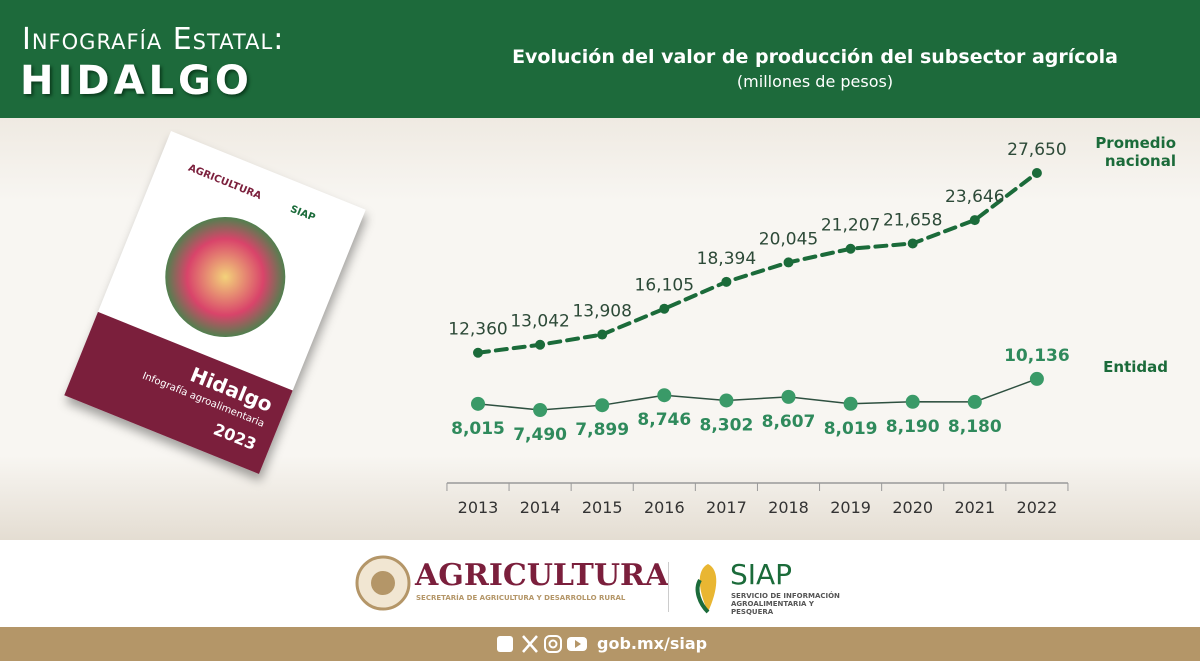  What do you see at coordinates (652, 643) in the screenshot?
I see `footer-url: gob.mx/siap` at bounding box center [652, 643].